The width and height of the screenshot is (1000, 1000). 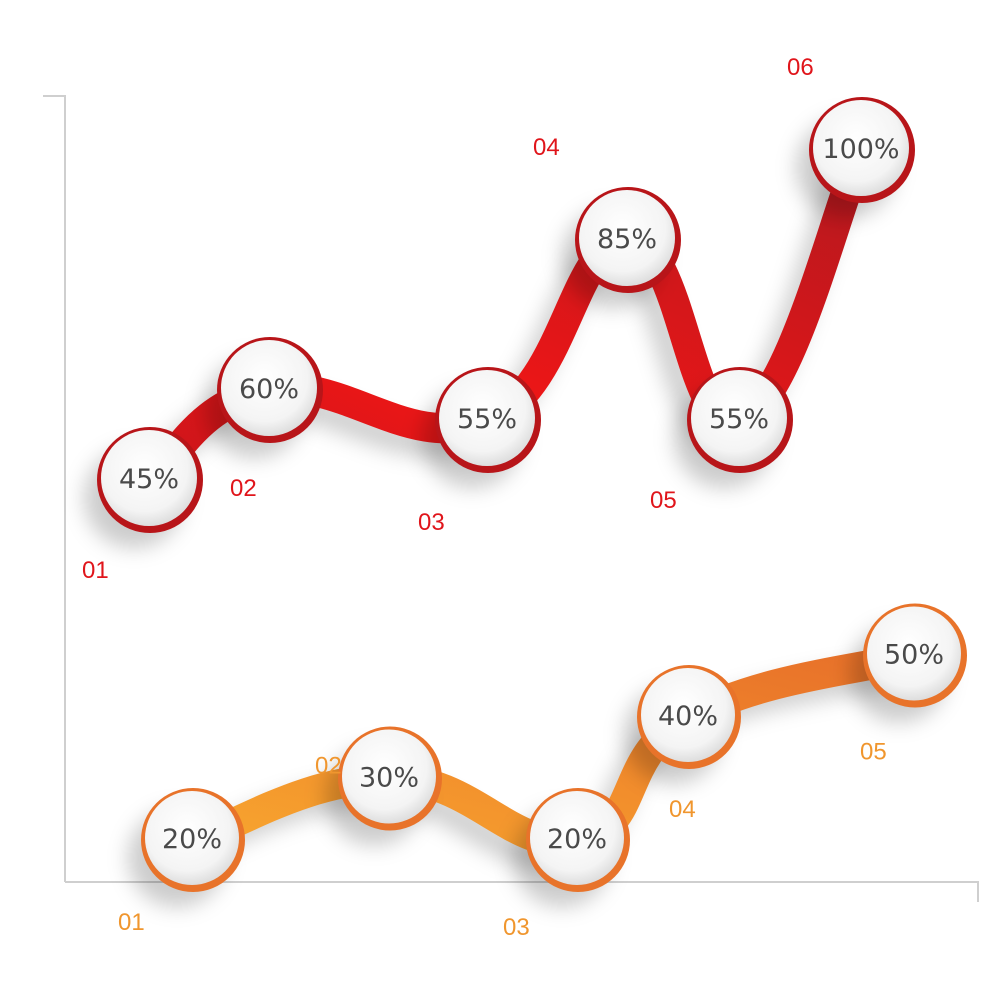 I want to click on data-point: 50% 05, so click(x=908, y=684).